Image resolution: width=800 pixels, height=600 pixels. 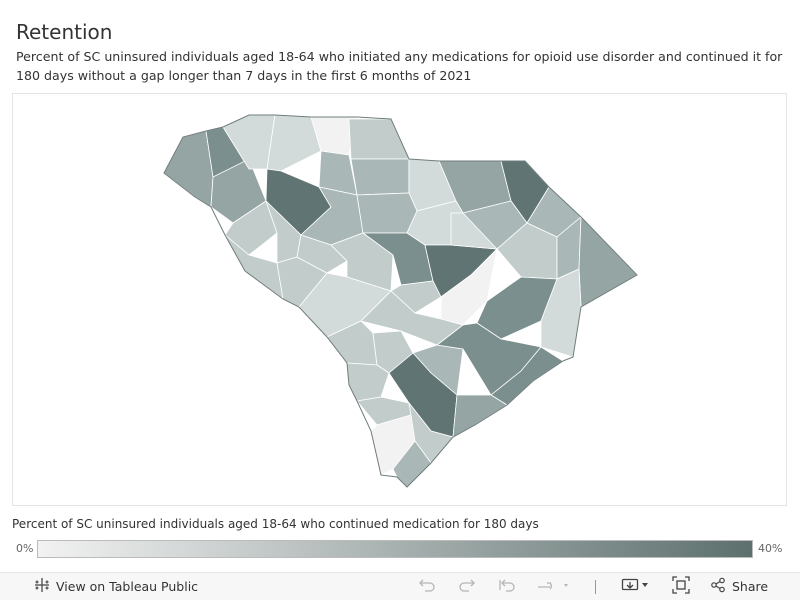 I want to click on legend-max-label: 40%, so click(x=770, y=548).